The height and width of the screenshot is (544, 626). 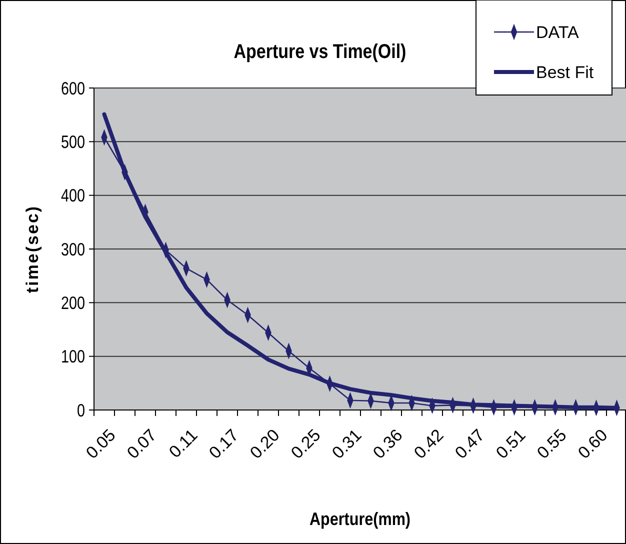 What do you see at coordinates (387, 444) in the screenshot?
I see `x-tick-label: 0.36` at bounding box center [387, 444].